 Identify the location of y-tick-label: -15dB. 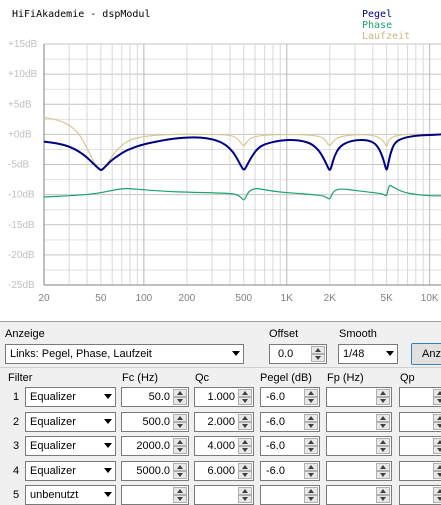
(21, 225).